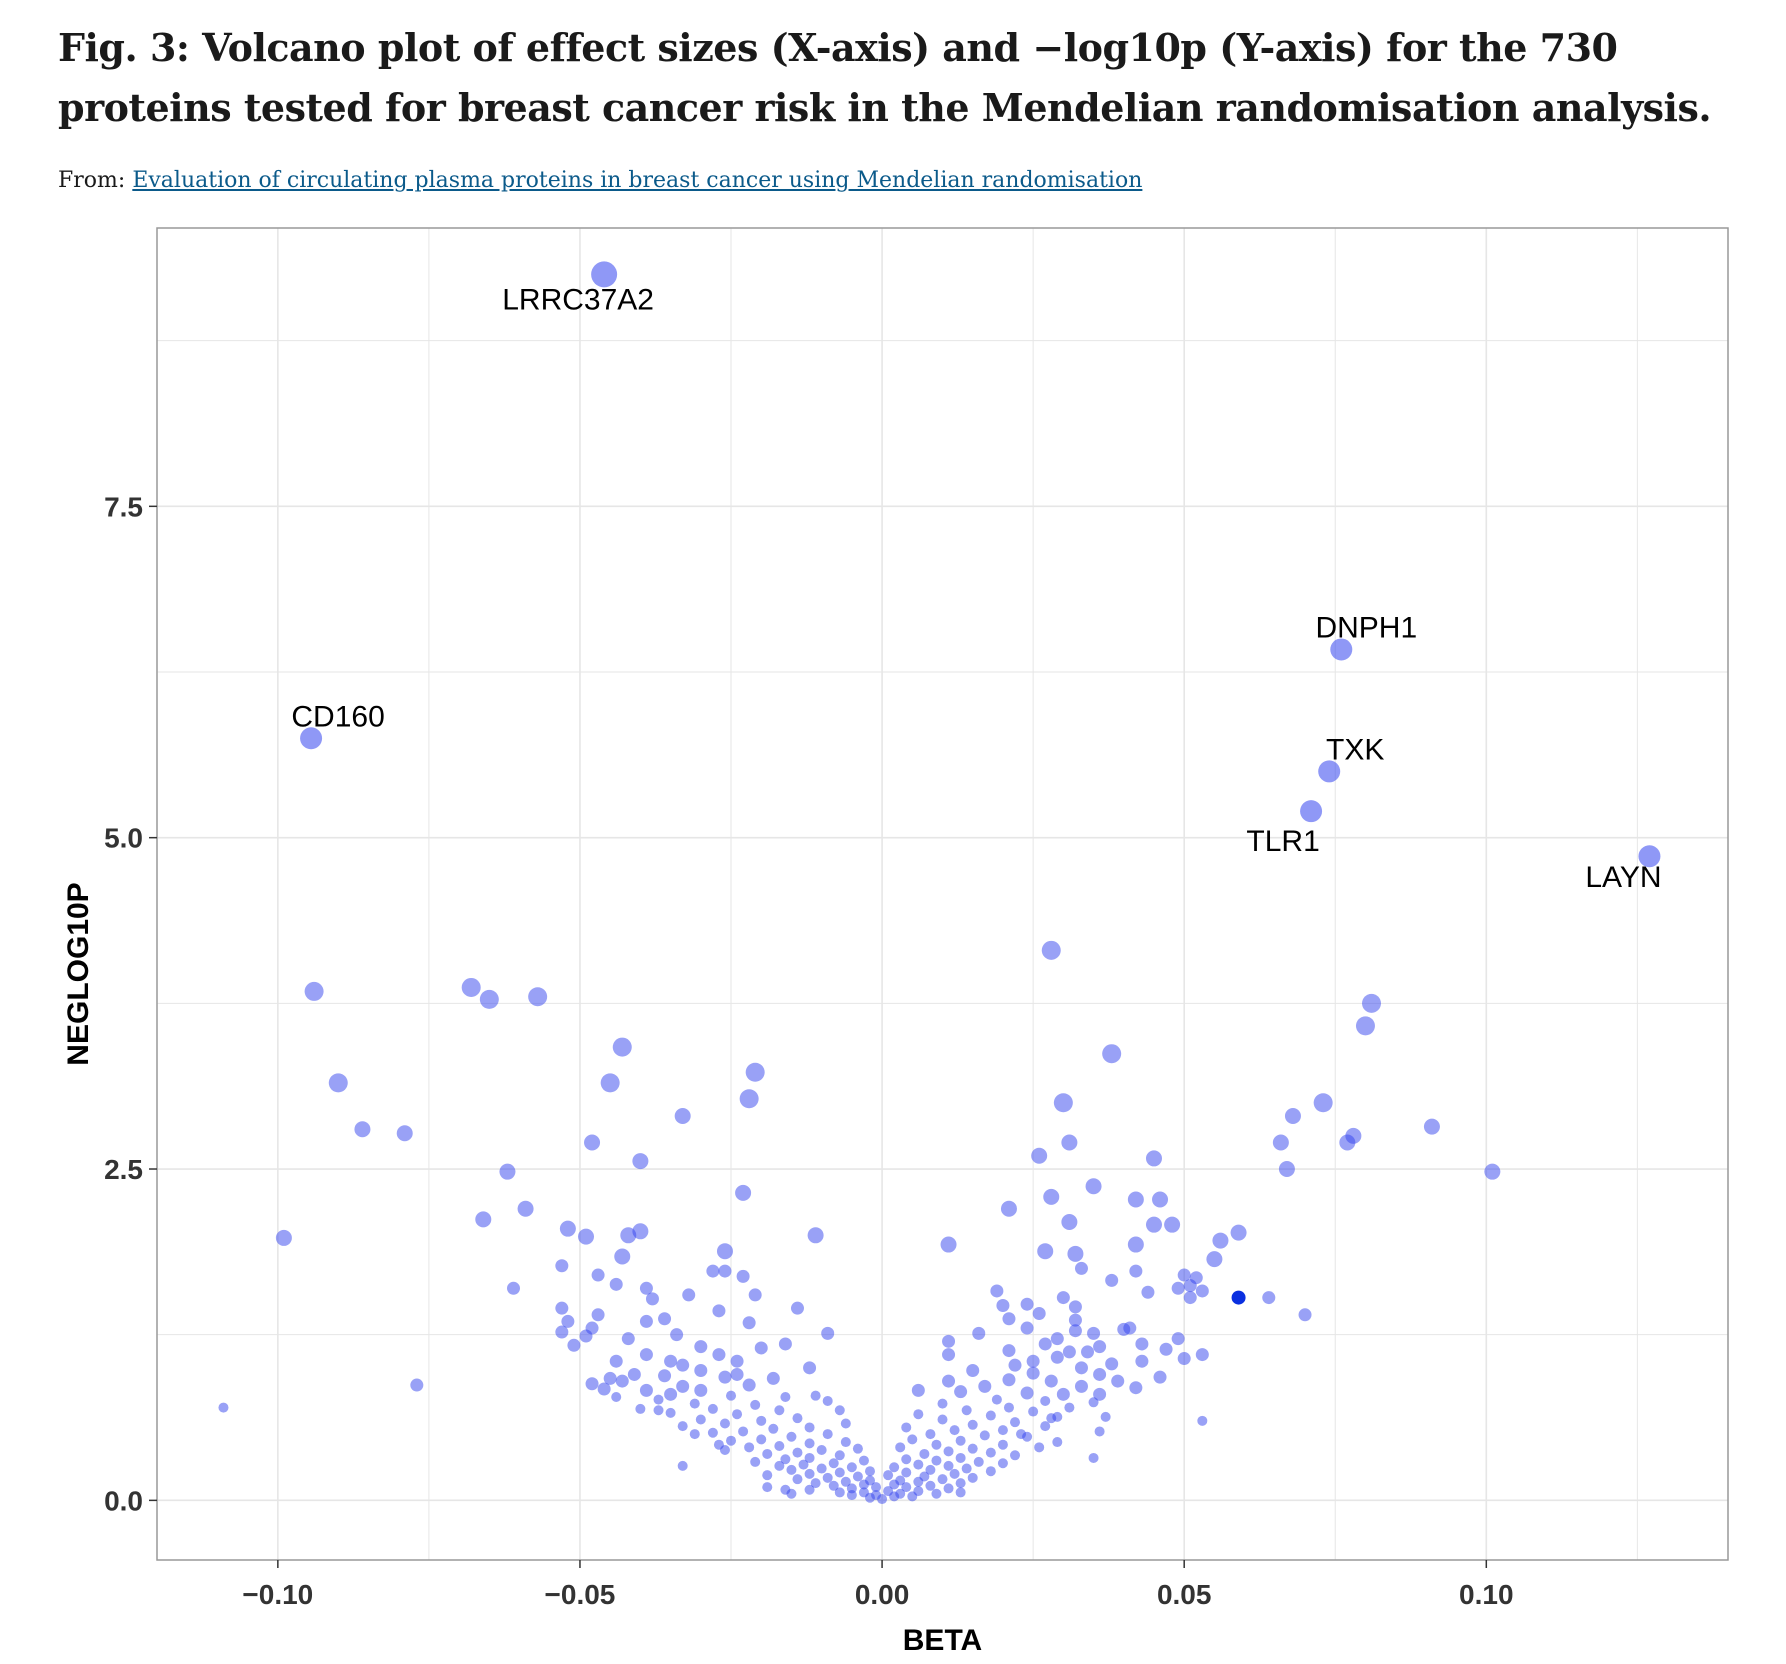 This screenshot has width=1786, height=1664. I want to click on y-tick-label: 5.0, so click(123, 838).